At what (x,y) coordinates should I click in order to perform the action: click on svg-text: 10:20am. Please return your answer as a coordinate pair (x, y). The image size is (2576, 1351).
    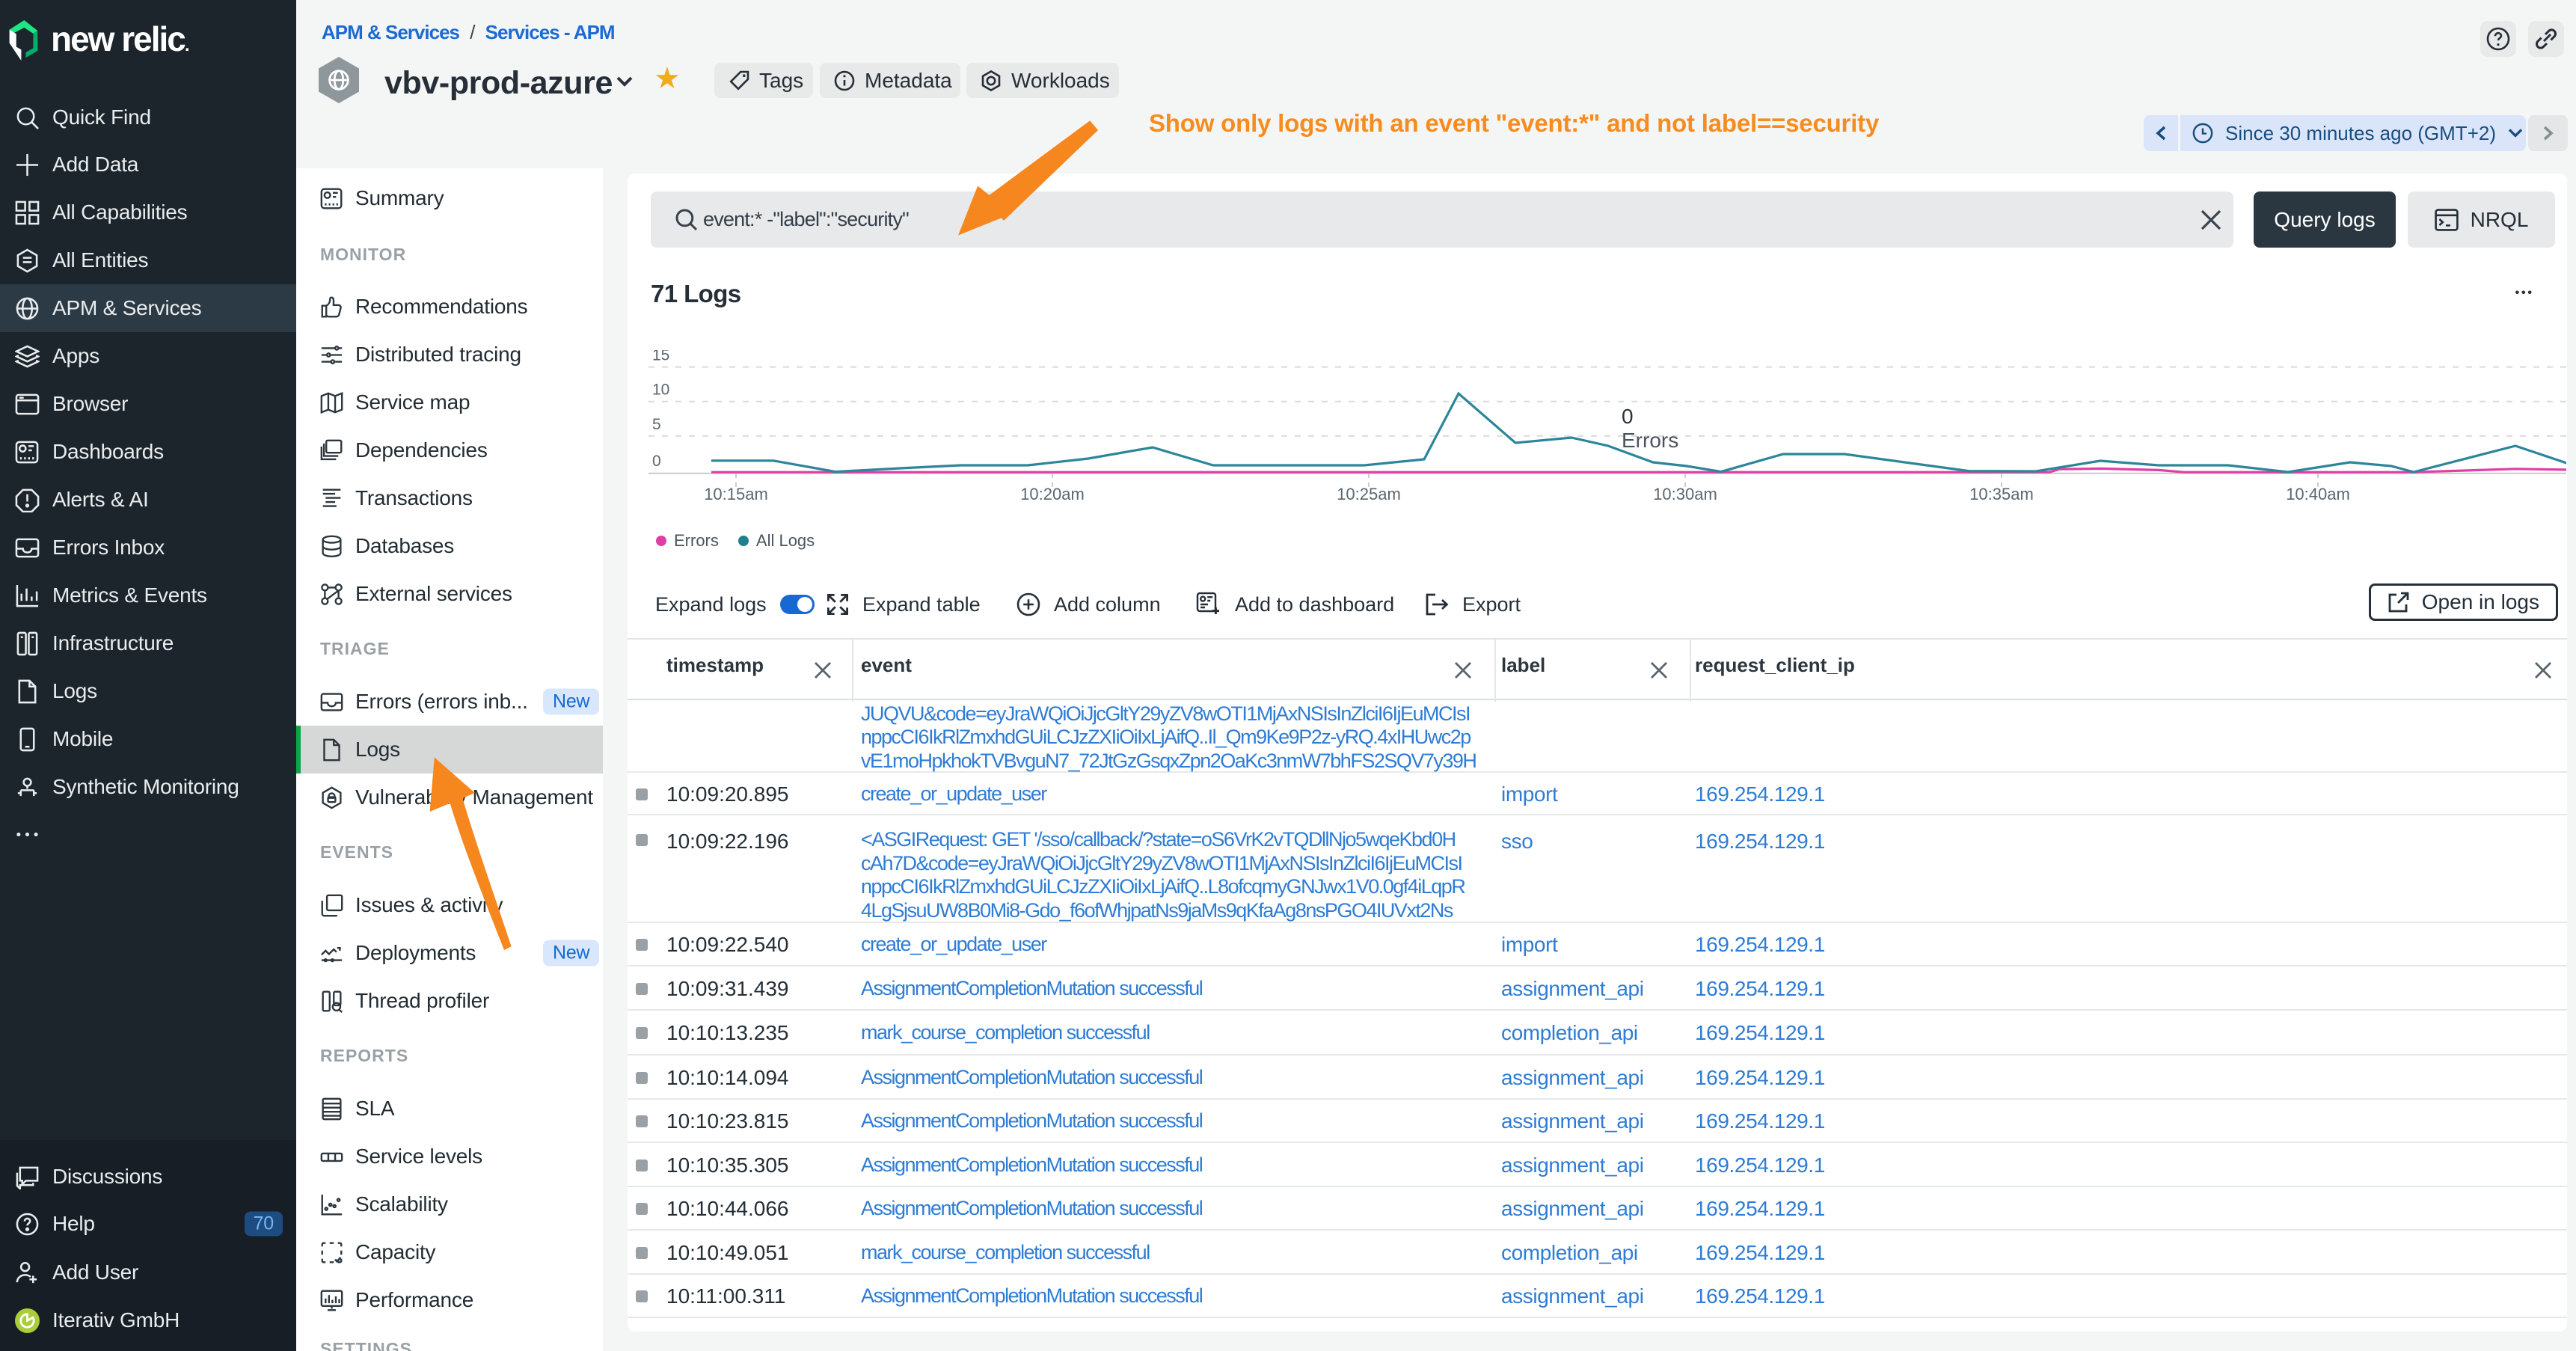
    Looking at the image, I should click on (1052, 494).